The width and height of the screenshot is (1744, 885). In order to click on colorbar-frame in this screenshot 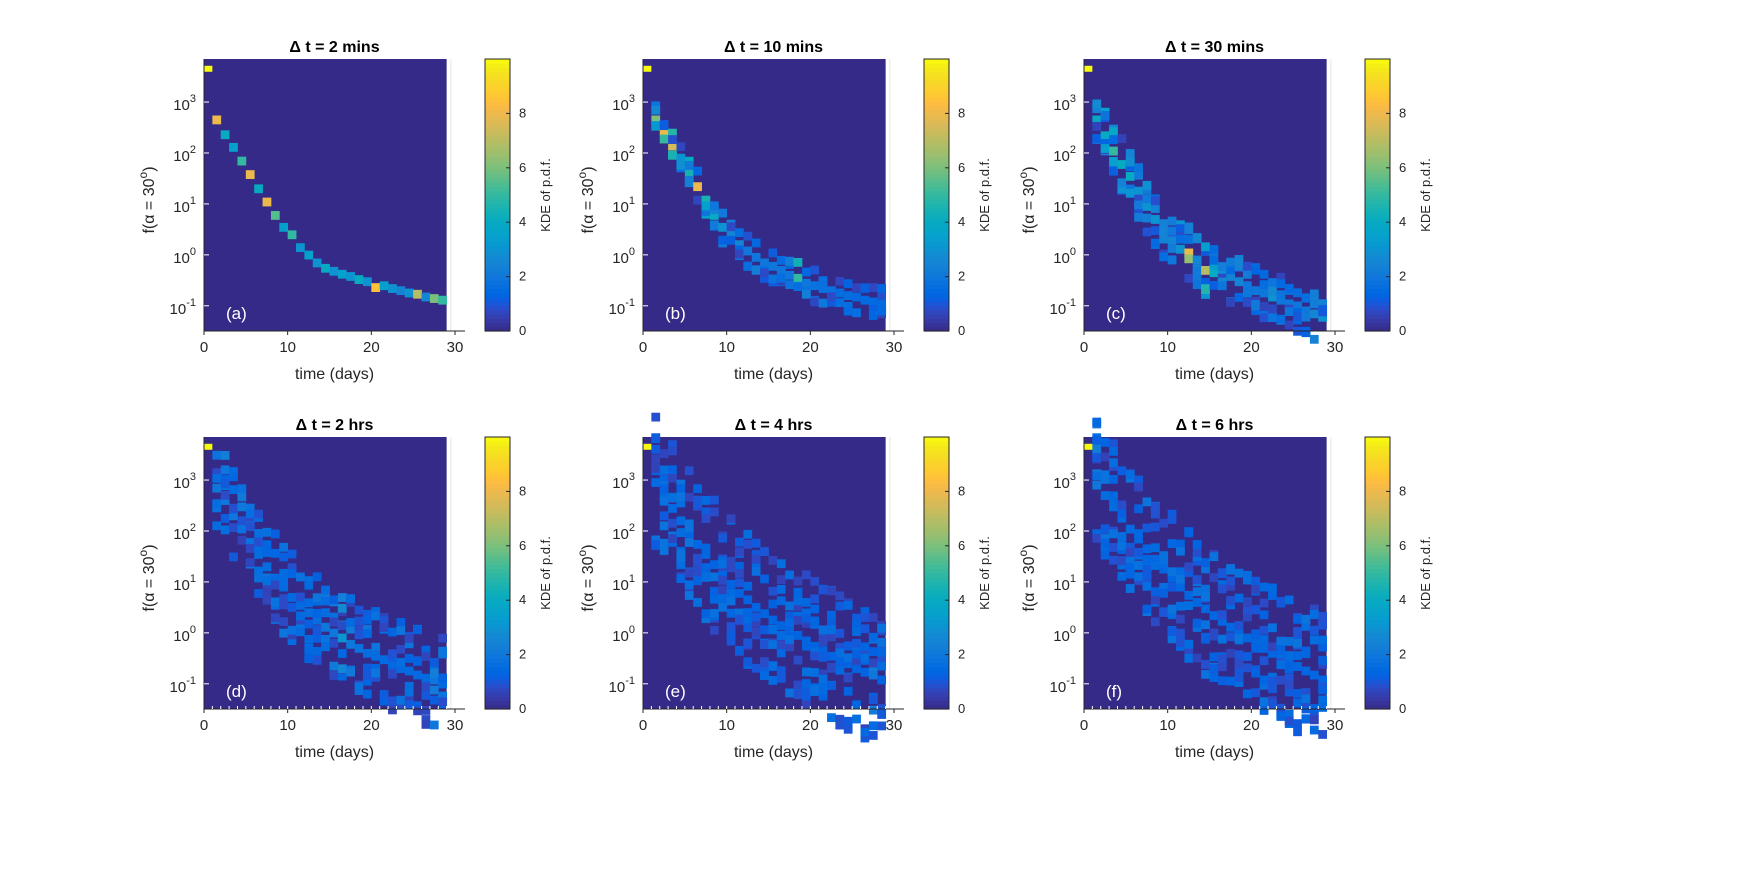, I will do `click(936, 195)`.